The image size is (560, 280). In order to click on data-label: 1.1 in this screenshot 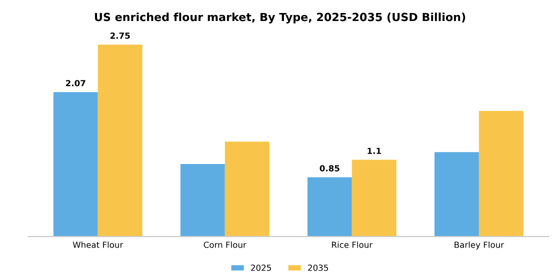, I will do `click(374, 151)`.